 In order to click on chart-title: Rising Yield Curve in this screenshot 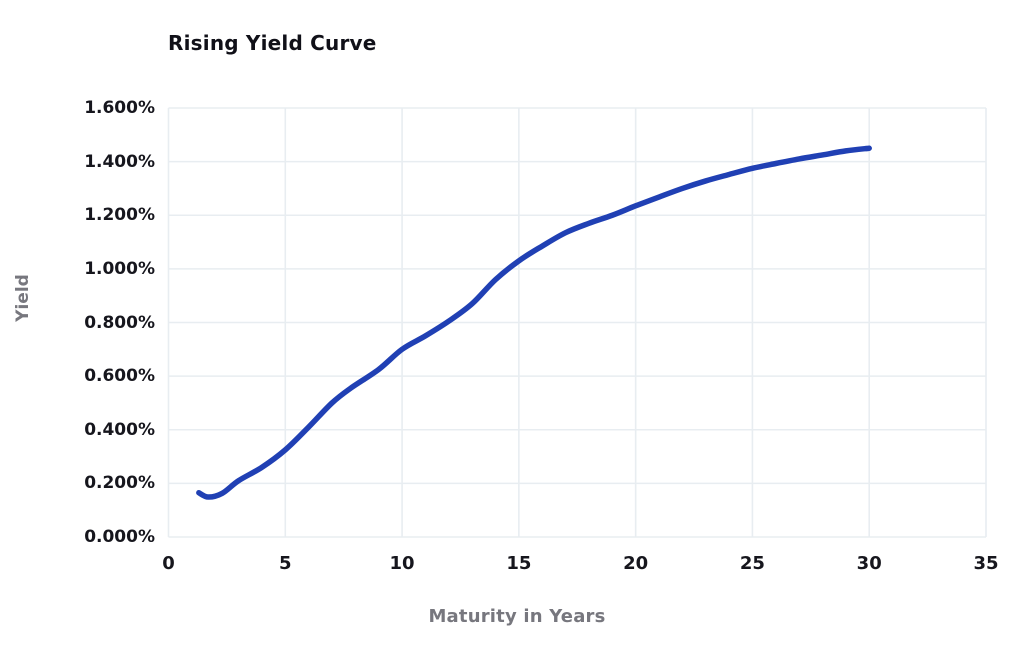, I will do `click(272, 43)`.